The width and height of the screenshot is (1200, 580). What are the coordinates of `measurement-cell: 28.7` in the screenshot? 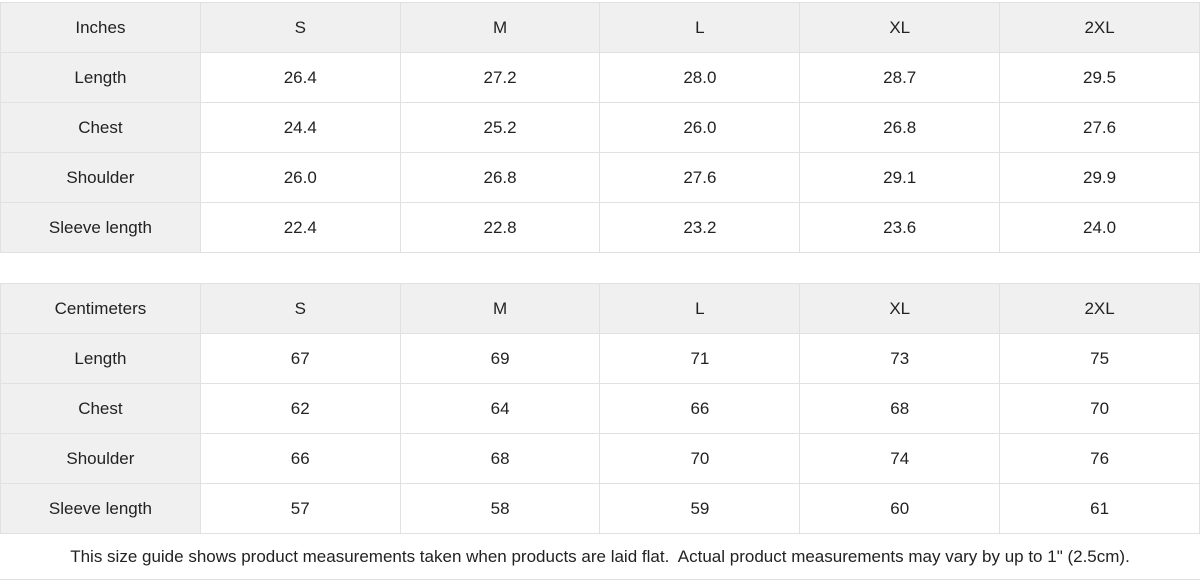 It's located at (900, 77).